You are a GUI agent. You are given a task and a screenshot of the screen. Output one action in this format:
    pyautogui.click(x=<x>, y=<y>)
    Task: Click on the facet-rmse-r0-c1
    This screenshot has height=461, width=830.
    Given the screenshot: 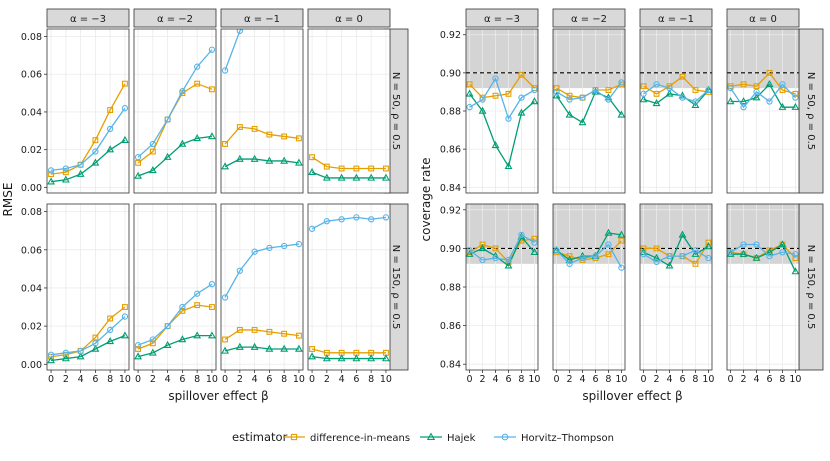 What is the action you would take?
    pyautogui.click(x=175, y=111)
    